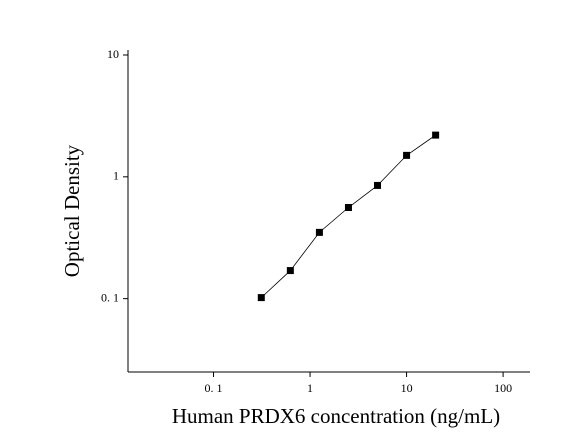 The height and width of the screenshot is (439, 585). Describe the element at coordinates (503, 388) in the screenshot. I see `x-tick-label: 100` at that location.